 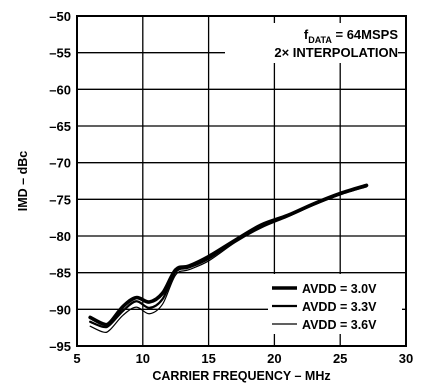 I want to click on y-tick-label-85: –85, so click(x=60, y=273).